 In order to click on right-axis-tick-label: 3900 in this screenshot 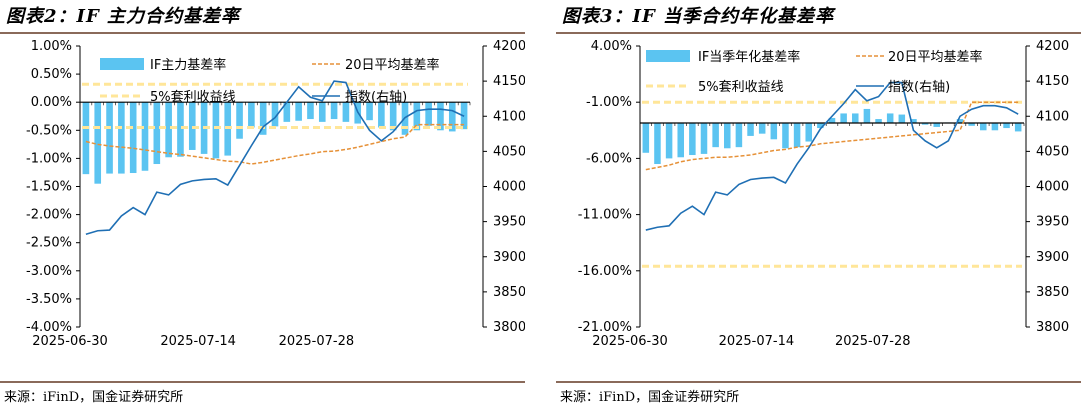, I will do `click(509, 257)`.